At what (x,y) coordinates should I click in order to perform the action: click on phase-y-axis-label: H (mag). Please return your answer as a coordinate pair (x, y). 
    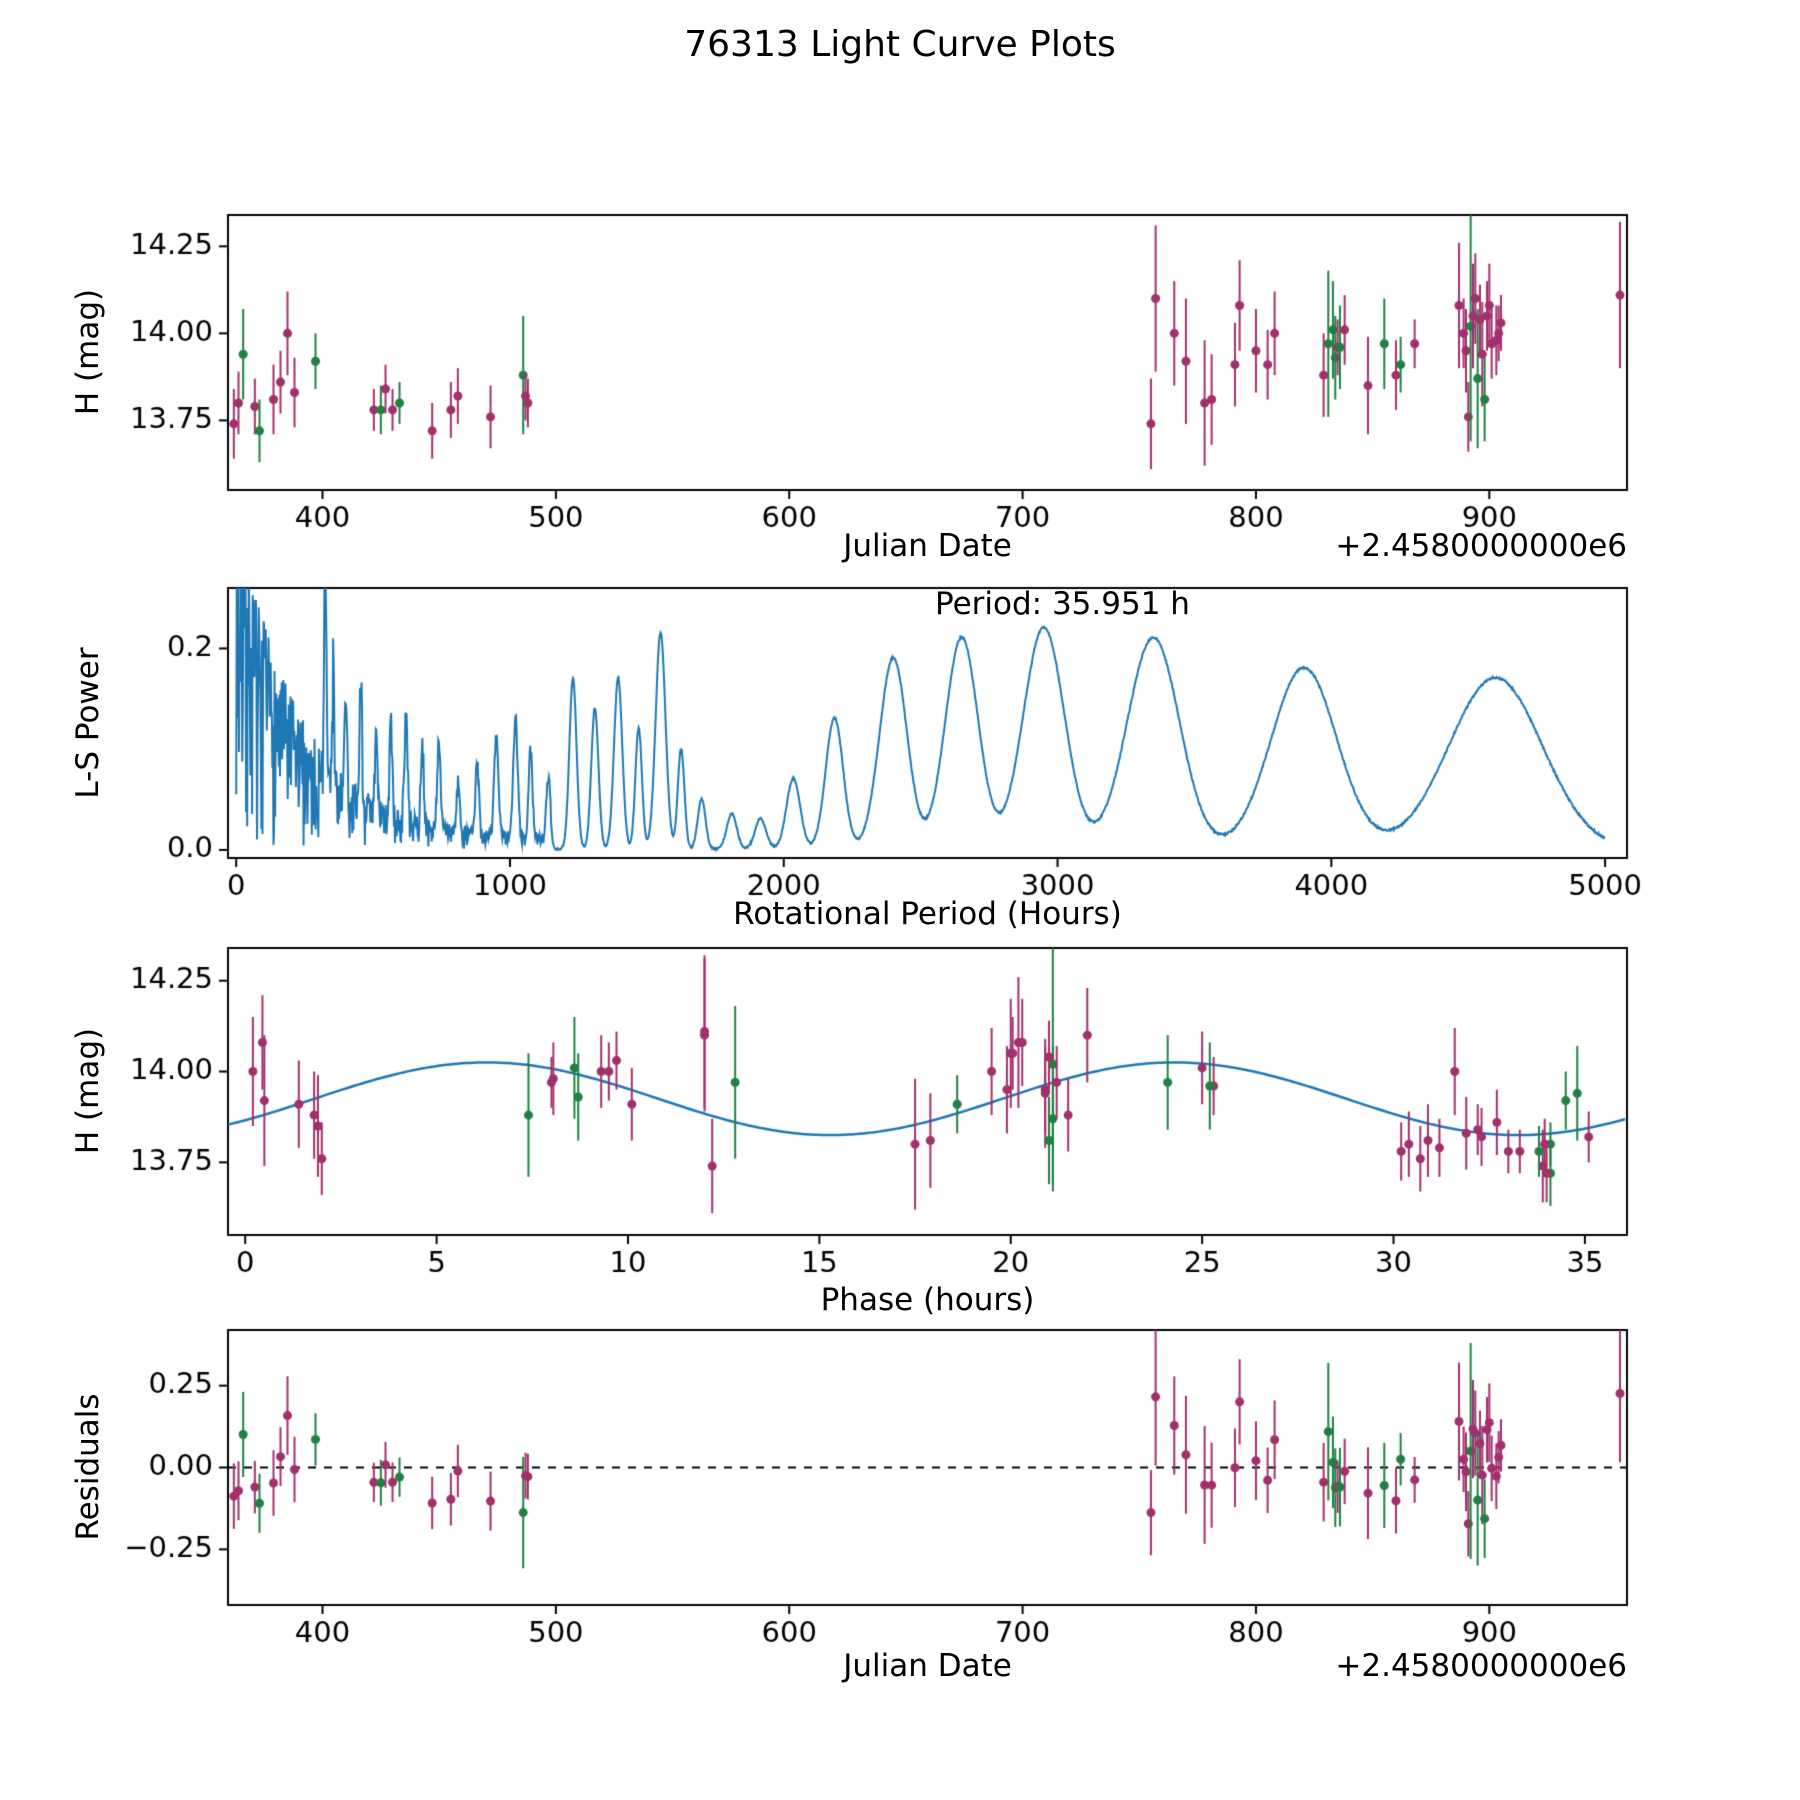
    Looking at the image, I should click on (88, 1091).